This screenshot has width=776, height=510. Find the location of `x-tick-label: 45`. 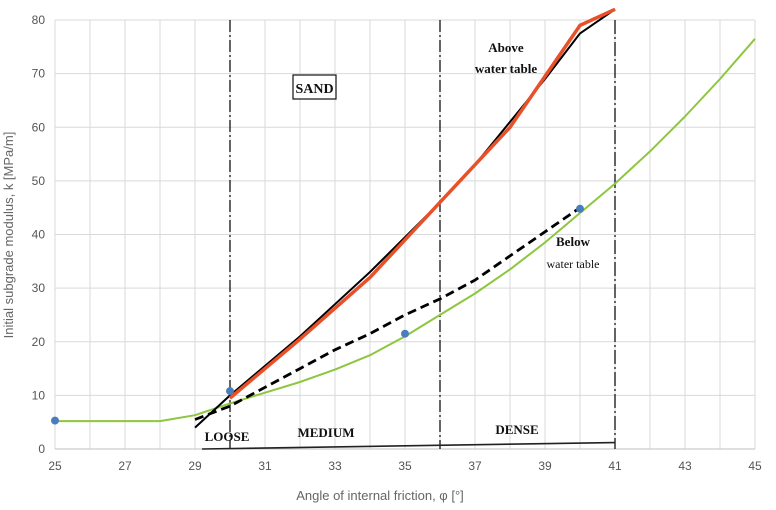

x-tick-label: 45 is located at coordinates (755, 466).